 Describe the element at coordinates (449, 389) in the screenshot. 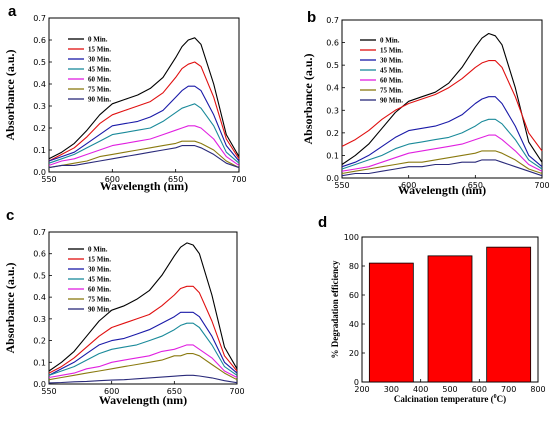

I see `x-tick-label: 500` at that location.